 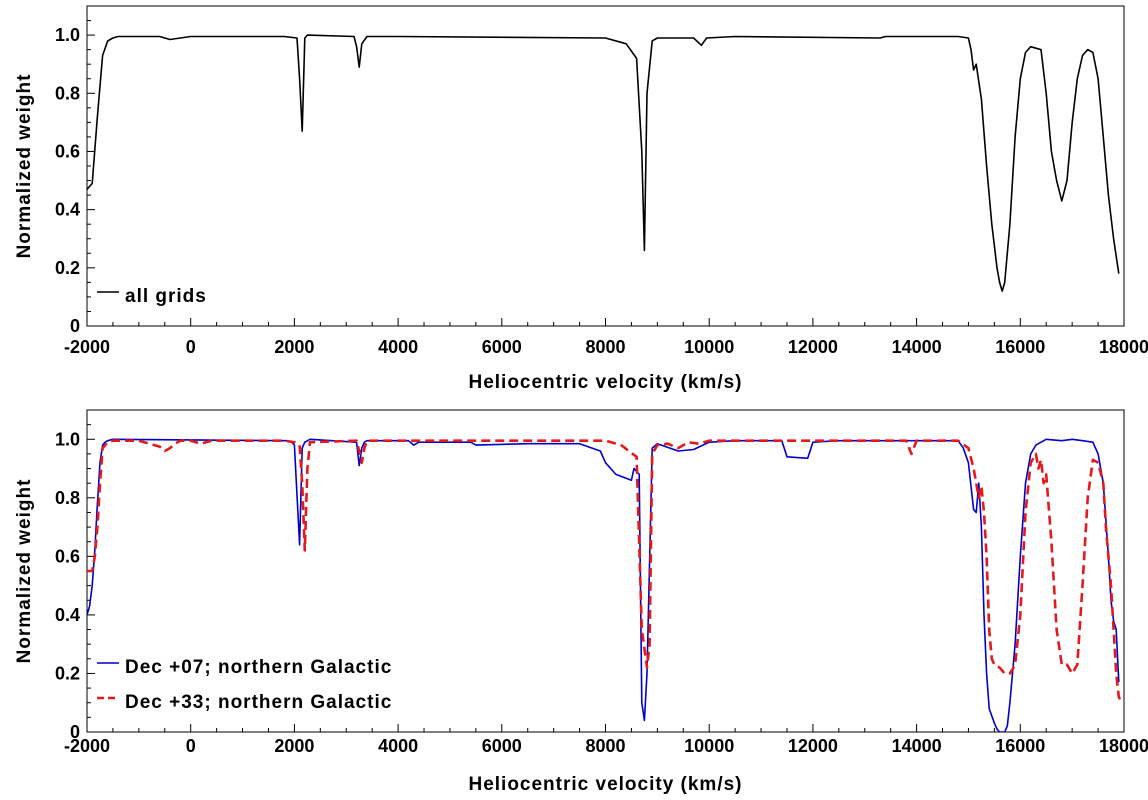 What do you see at coordinates (166, 296) in the screenshot?
I see `legend-label: all grids` at bounding box center [166, 296].